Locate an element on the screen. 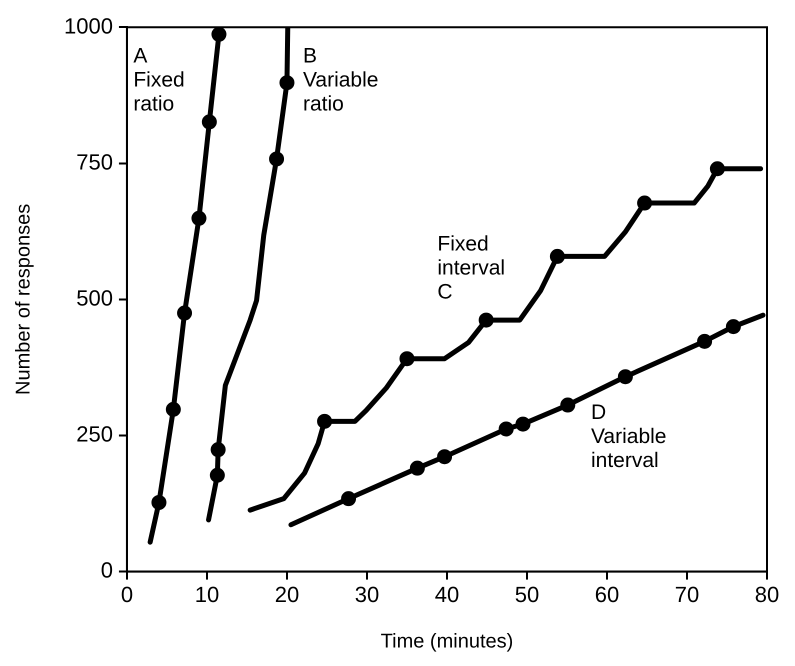 This screenshot has height=666, width=795. x-tick-label: 20 is located at coordinates (287, 594).